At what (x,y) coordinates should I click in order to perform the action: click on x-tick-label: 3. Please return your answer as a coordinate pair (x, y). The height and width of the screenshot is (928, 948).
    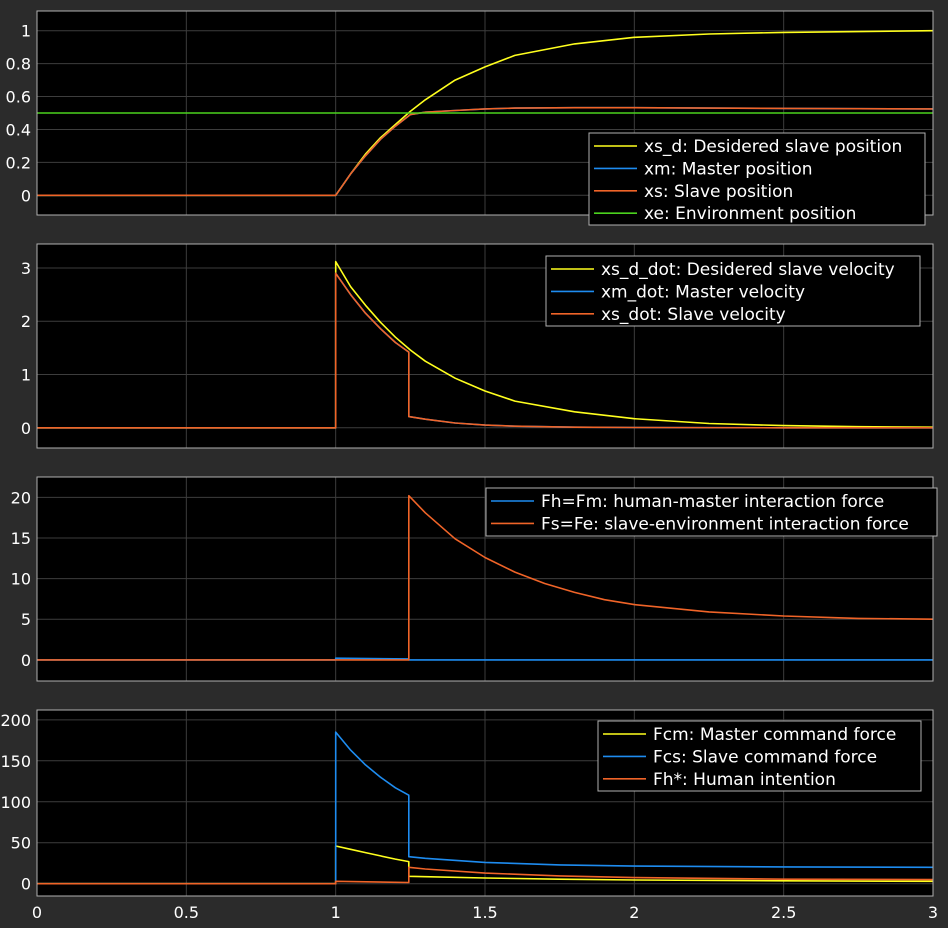
    Looking at the image, I should click on (933, 912).